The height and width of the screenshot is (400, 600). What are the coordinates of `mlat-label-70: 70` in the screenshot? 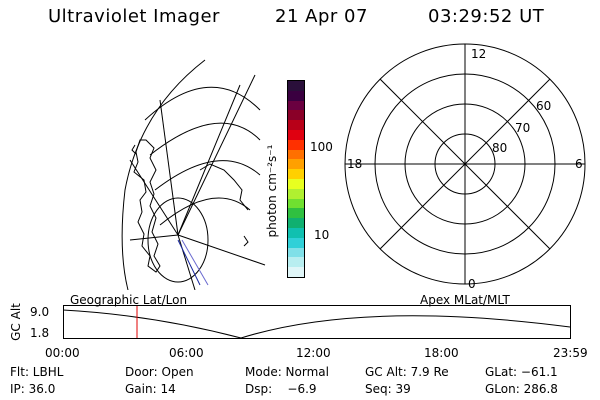 It's located at (522, 128).